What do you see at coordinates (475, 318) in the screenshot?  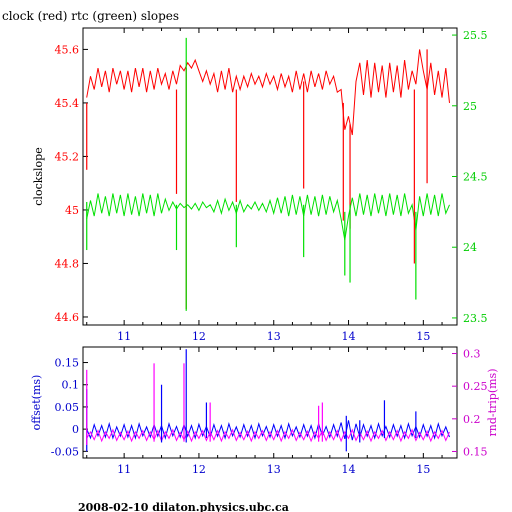 I see `y2-tick-label: 23.5` at bounding box center [475, 318].